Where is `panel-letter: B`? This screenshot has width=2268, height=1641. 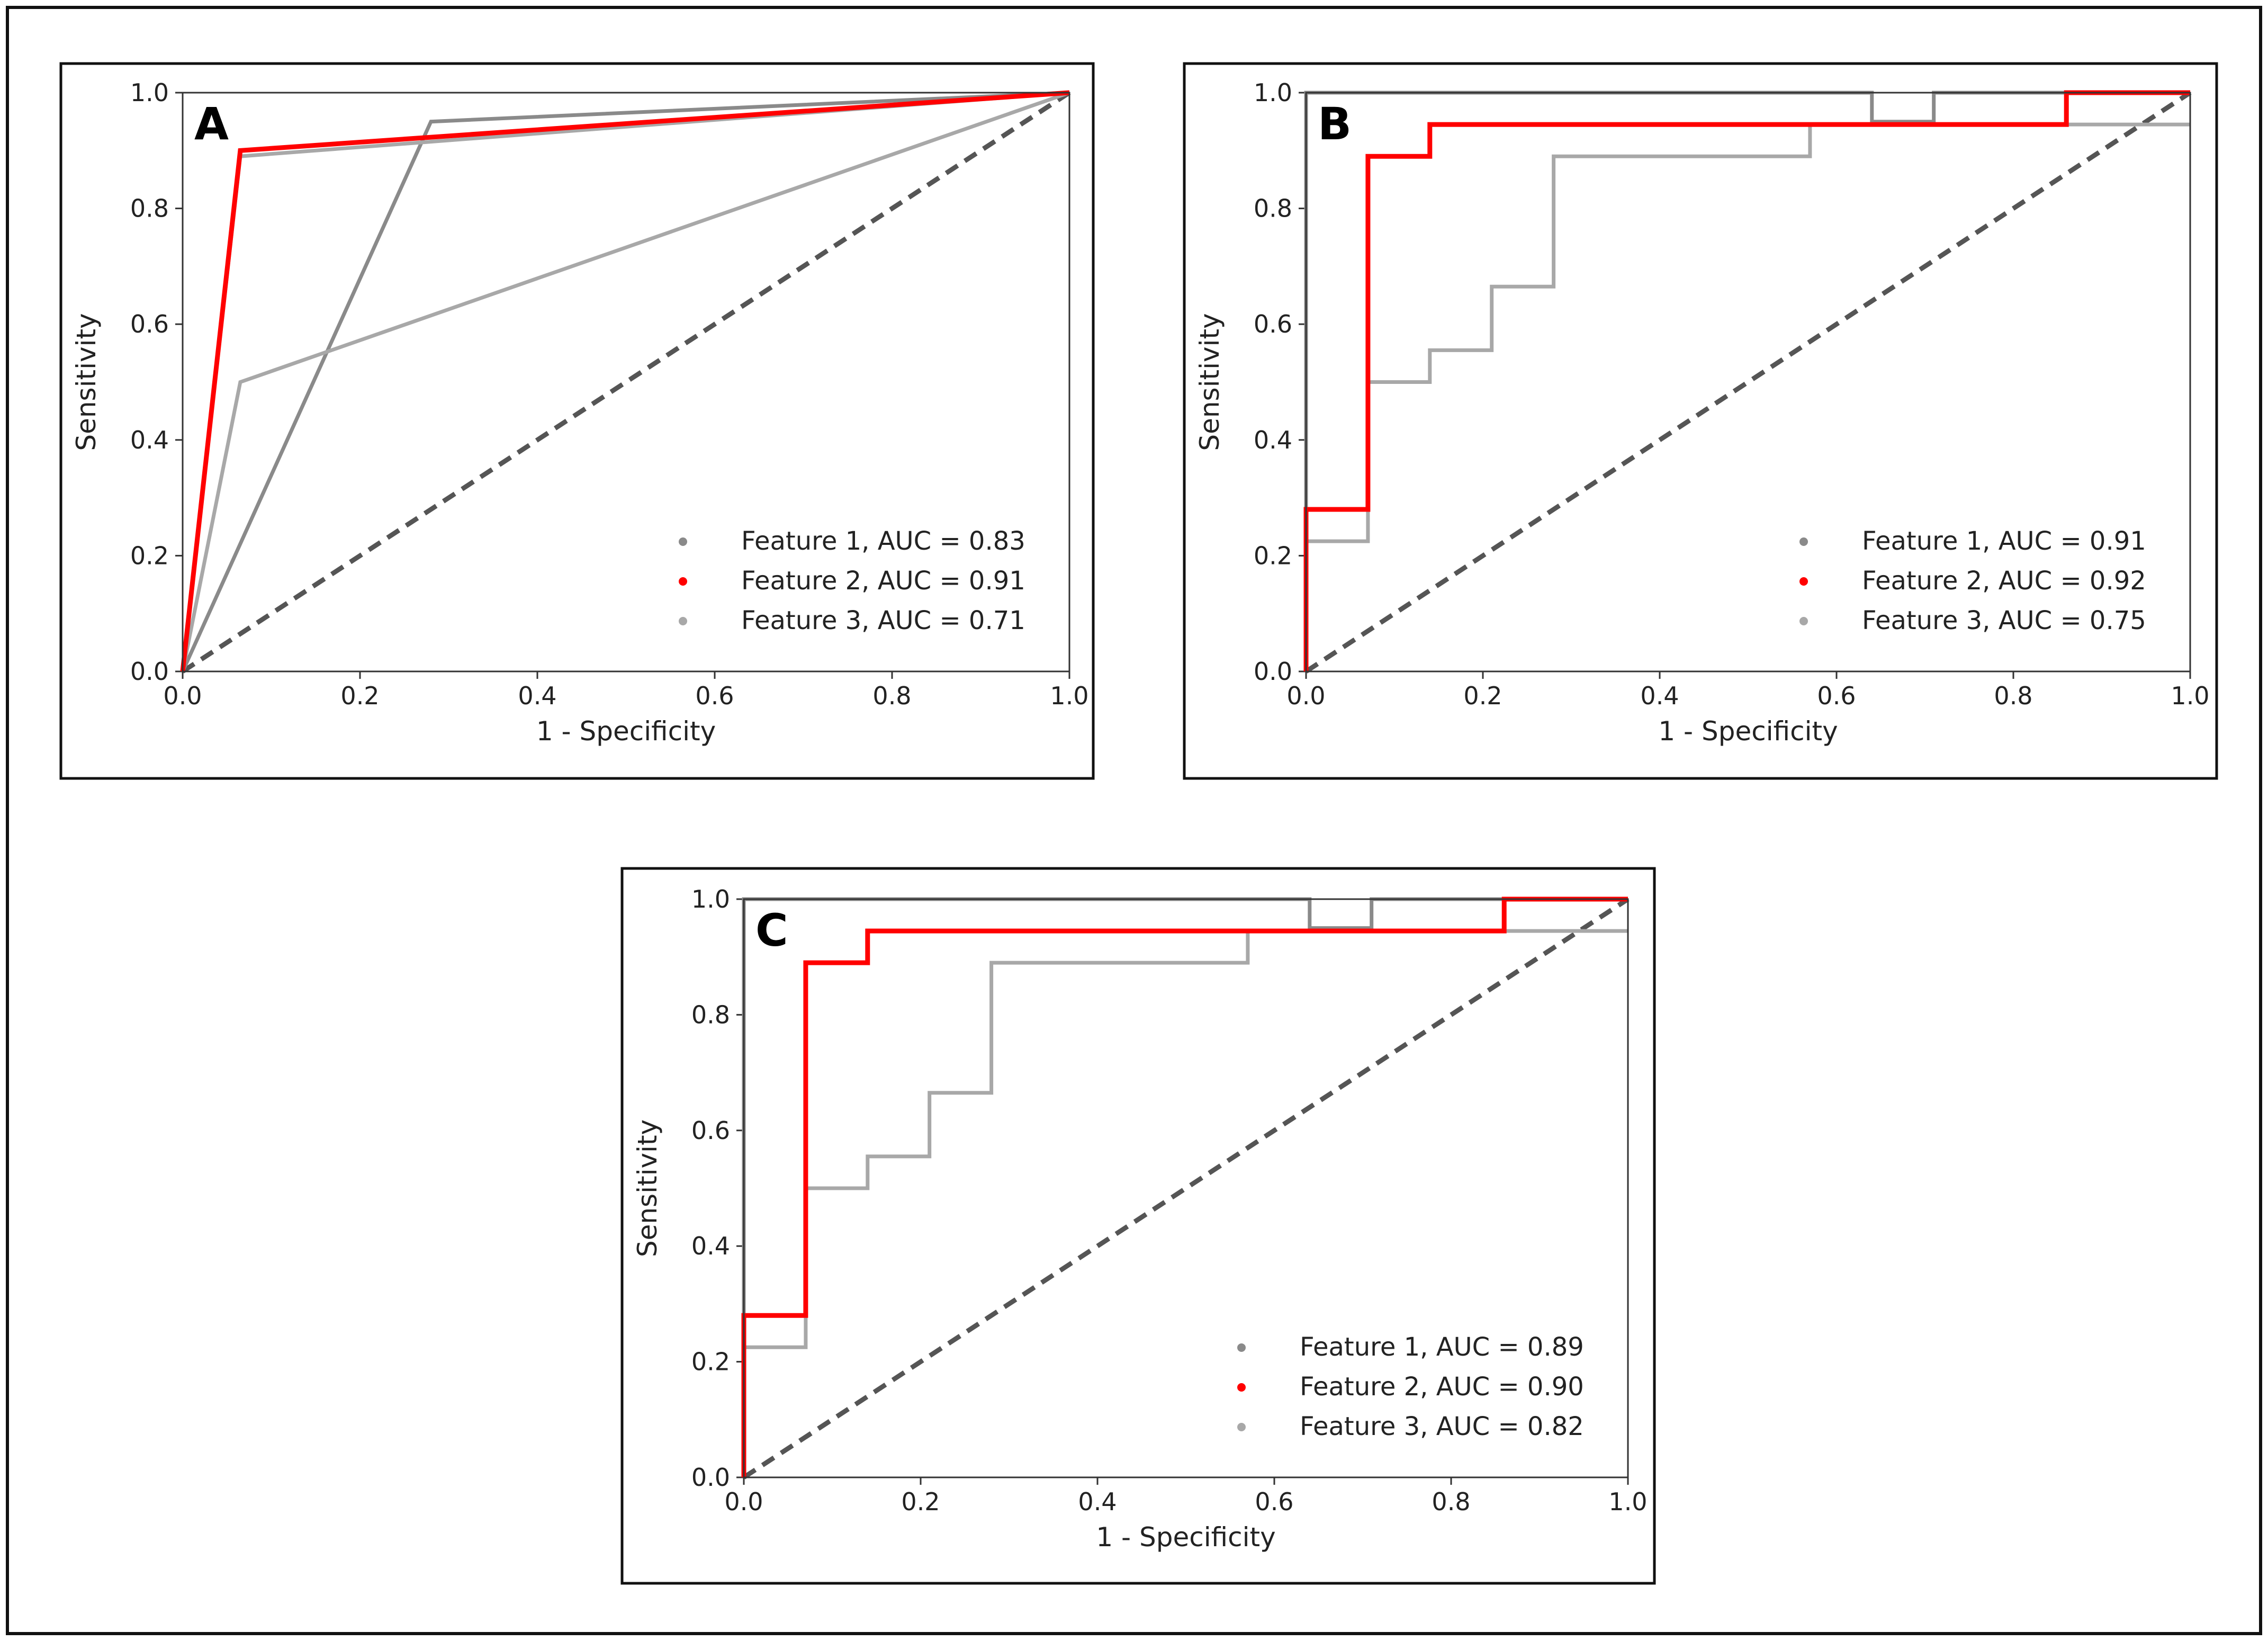 panel-letter: B is located at coordinates (1335, 124).